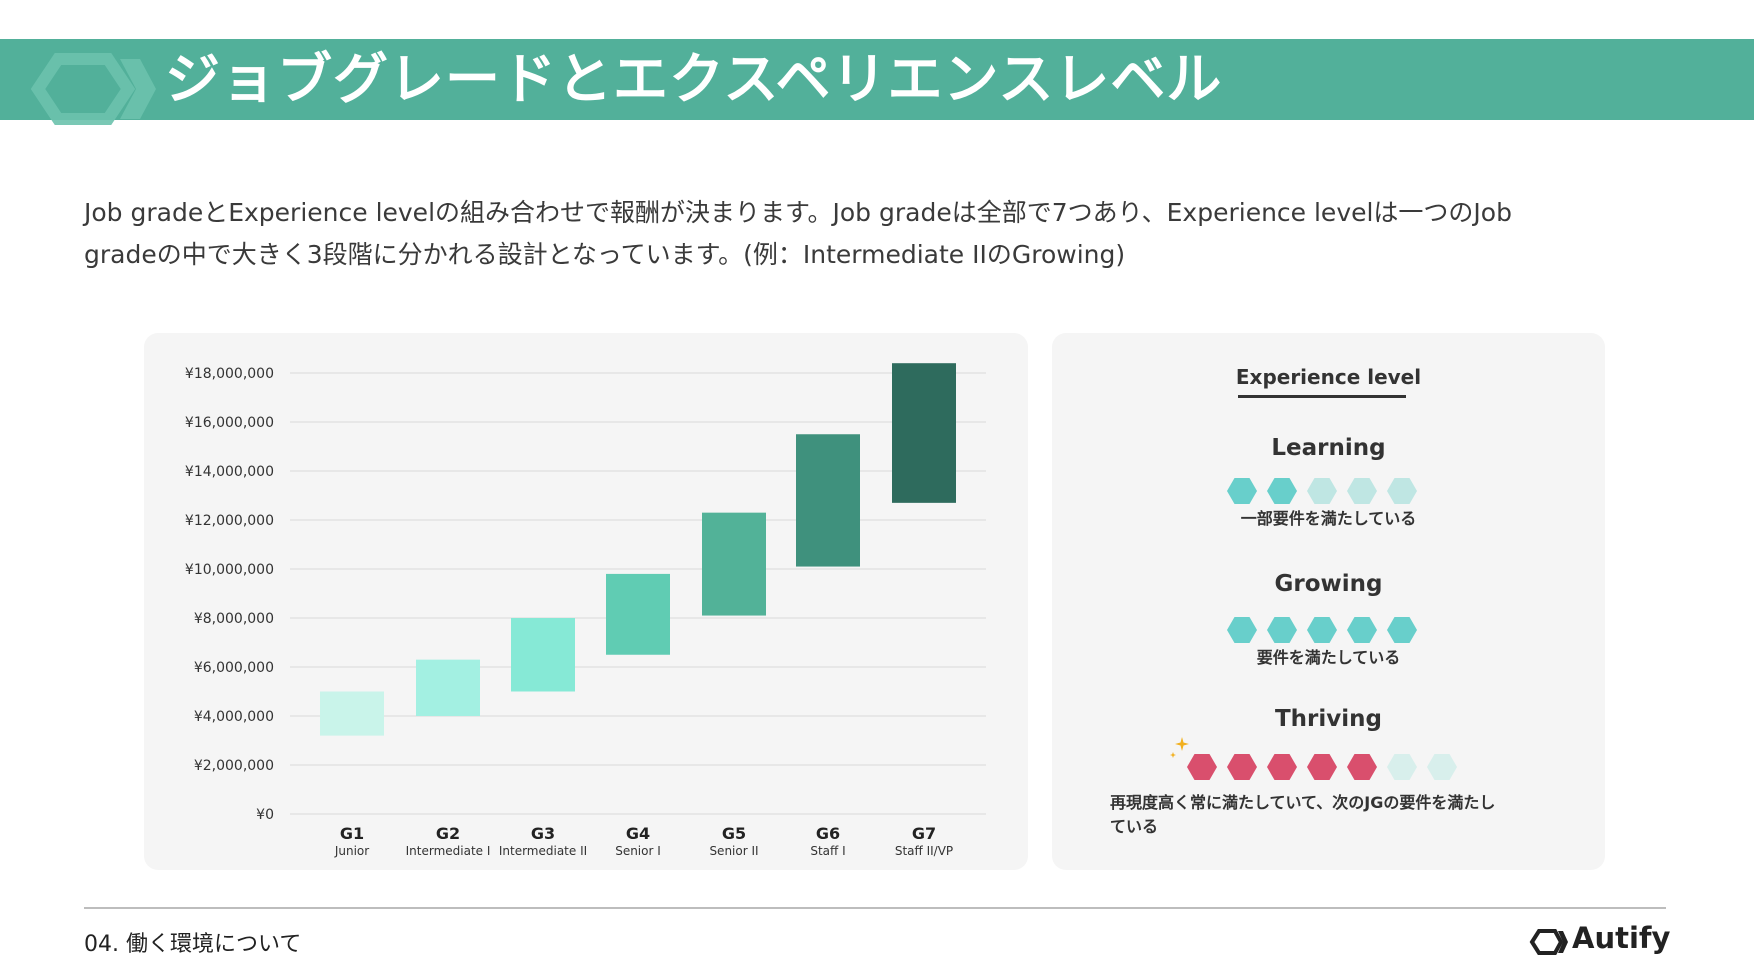 The width and height of the screenshot is (1754, 974). What do you see at coordinates (1328, 377) in the screenshot?
I see `experience-level-heading: Experience level` at bounding box center [1328, 377].